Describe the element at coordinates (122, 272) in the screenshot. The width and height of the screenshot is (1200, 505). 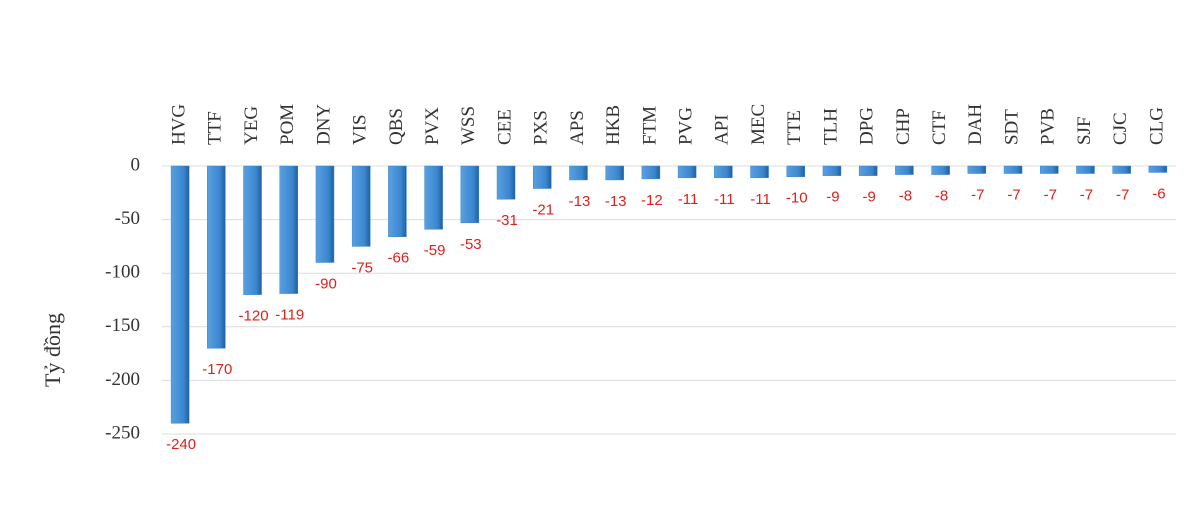
I see `y-tick-label: -100` at that location.